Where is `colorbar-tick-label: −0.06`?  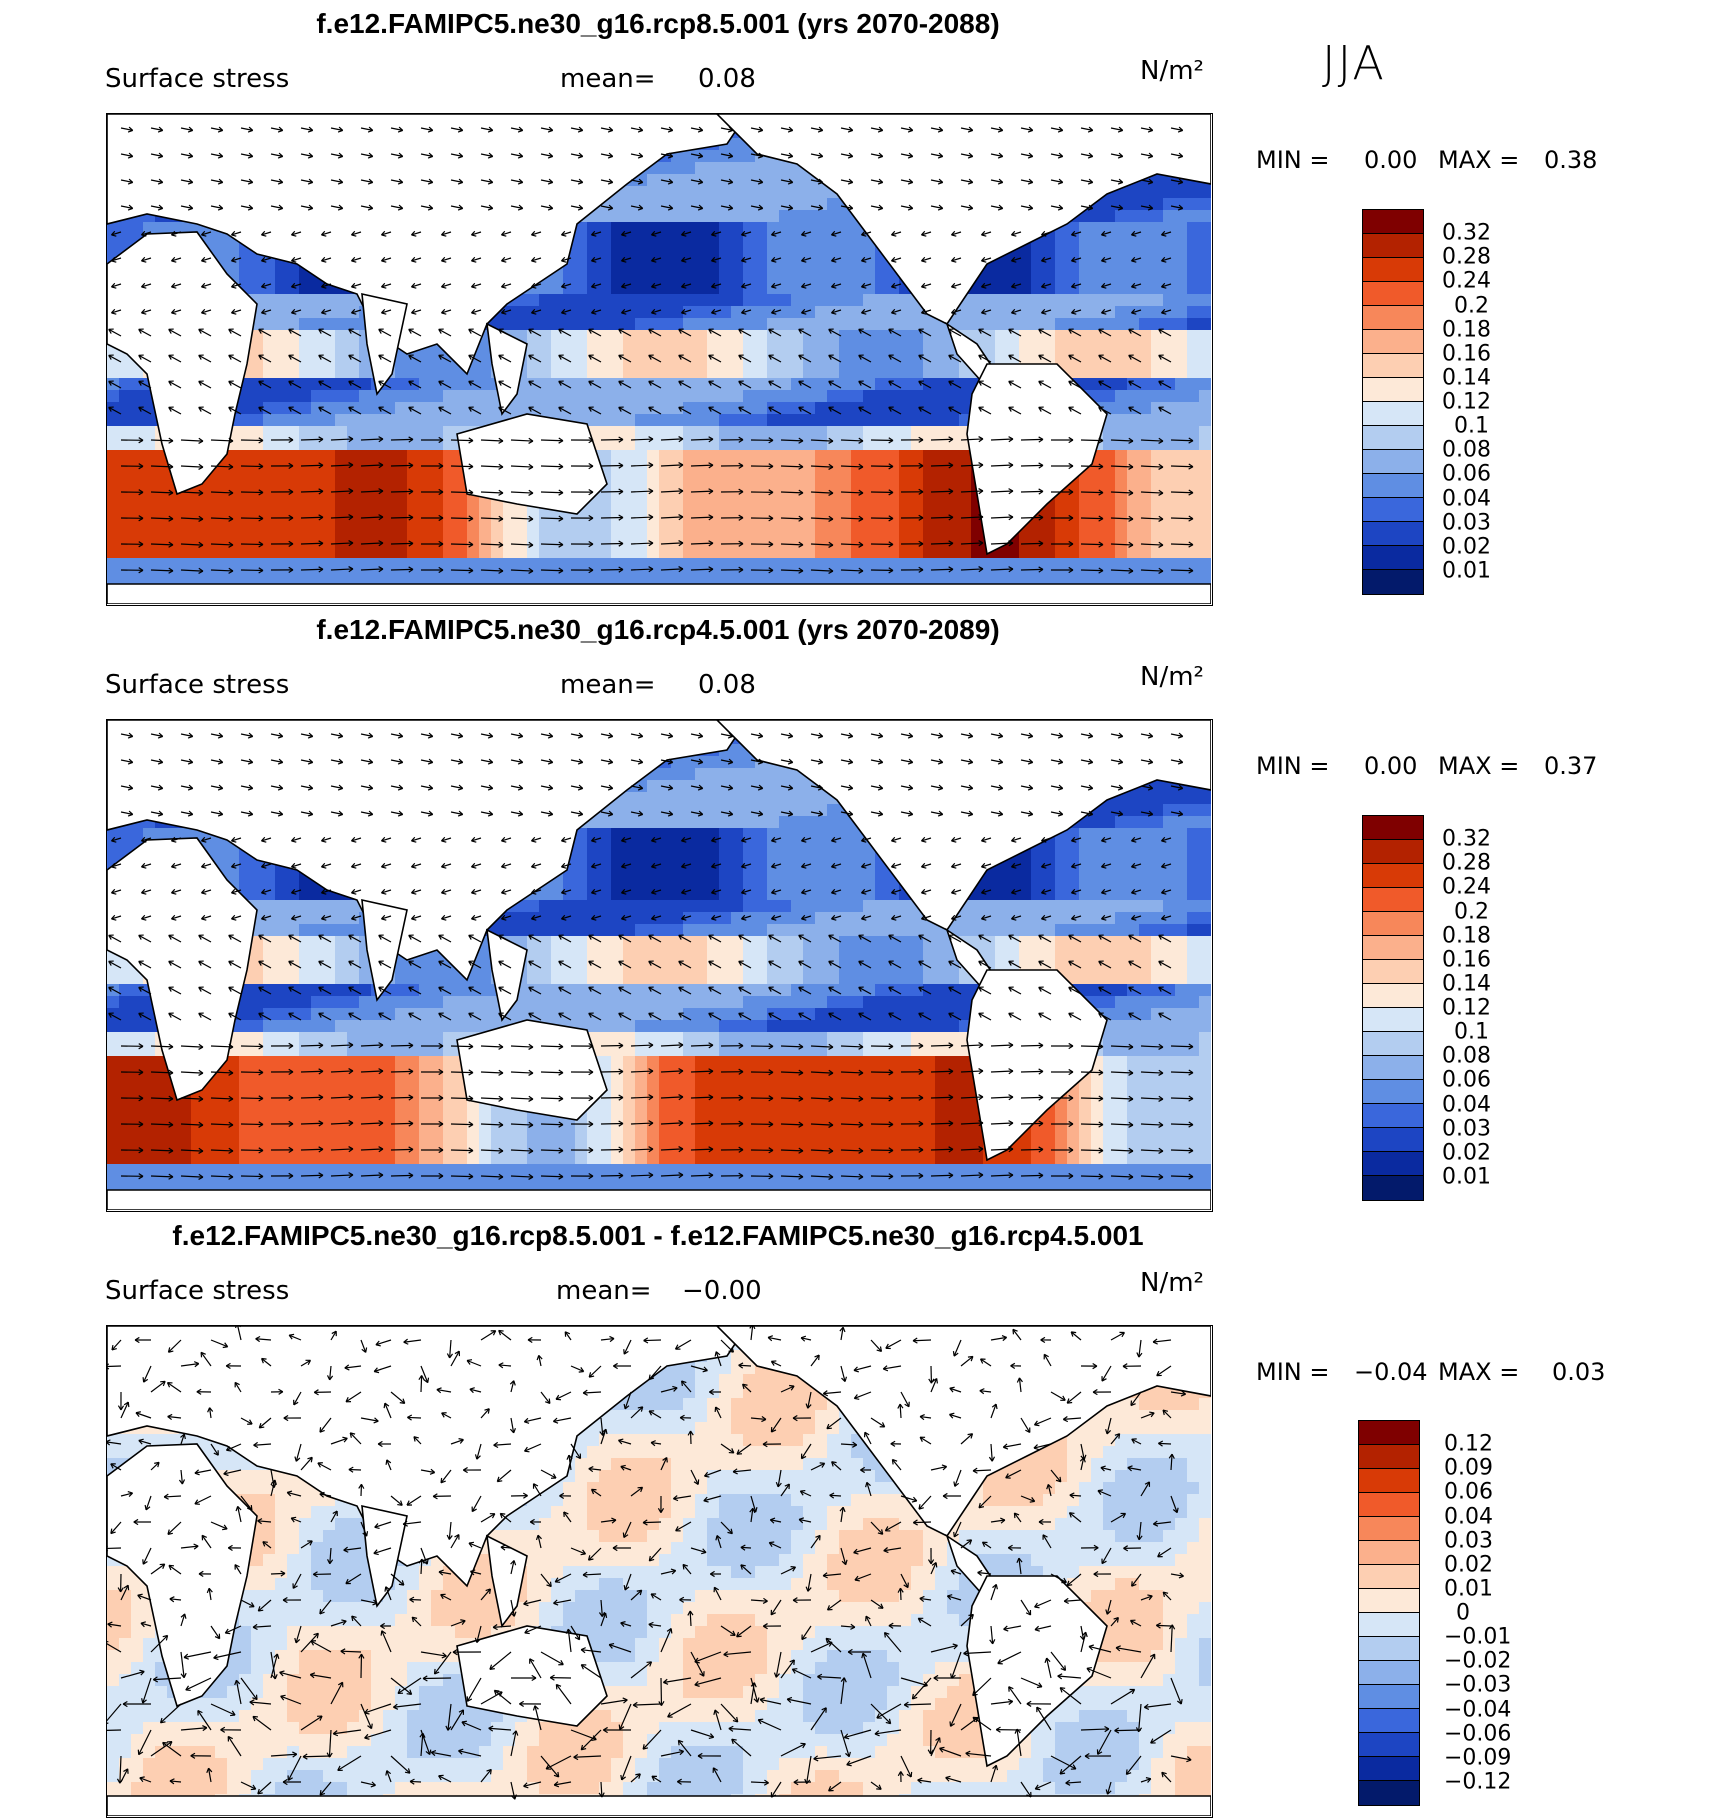 colorbar-tick-label: −0.06 is located at coordinates (1477, 1733).